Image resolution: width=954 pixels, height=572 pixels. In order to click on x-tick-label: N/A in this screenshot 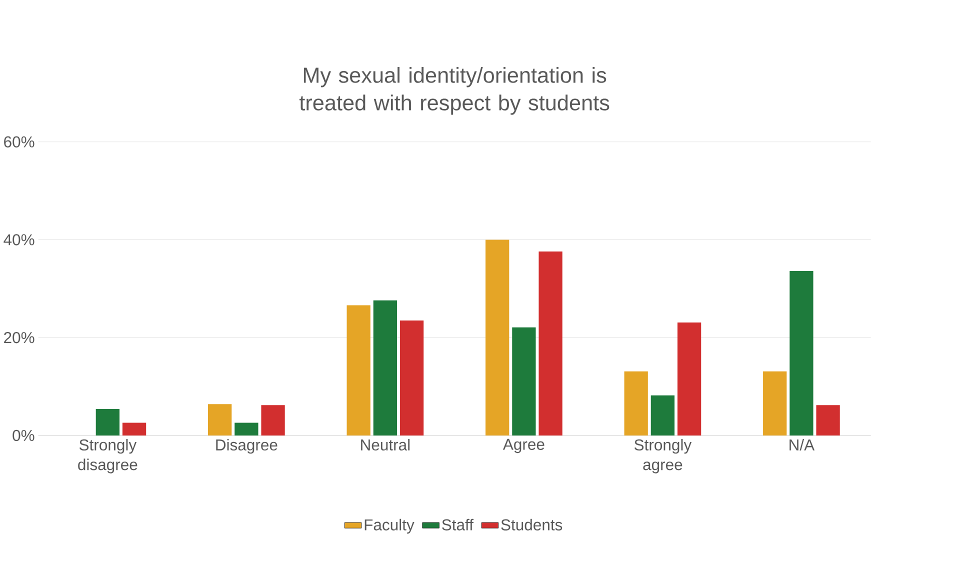, I will do `click(802, 444)`.